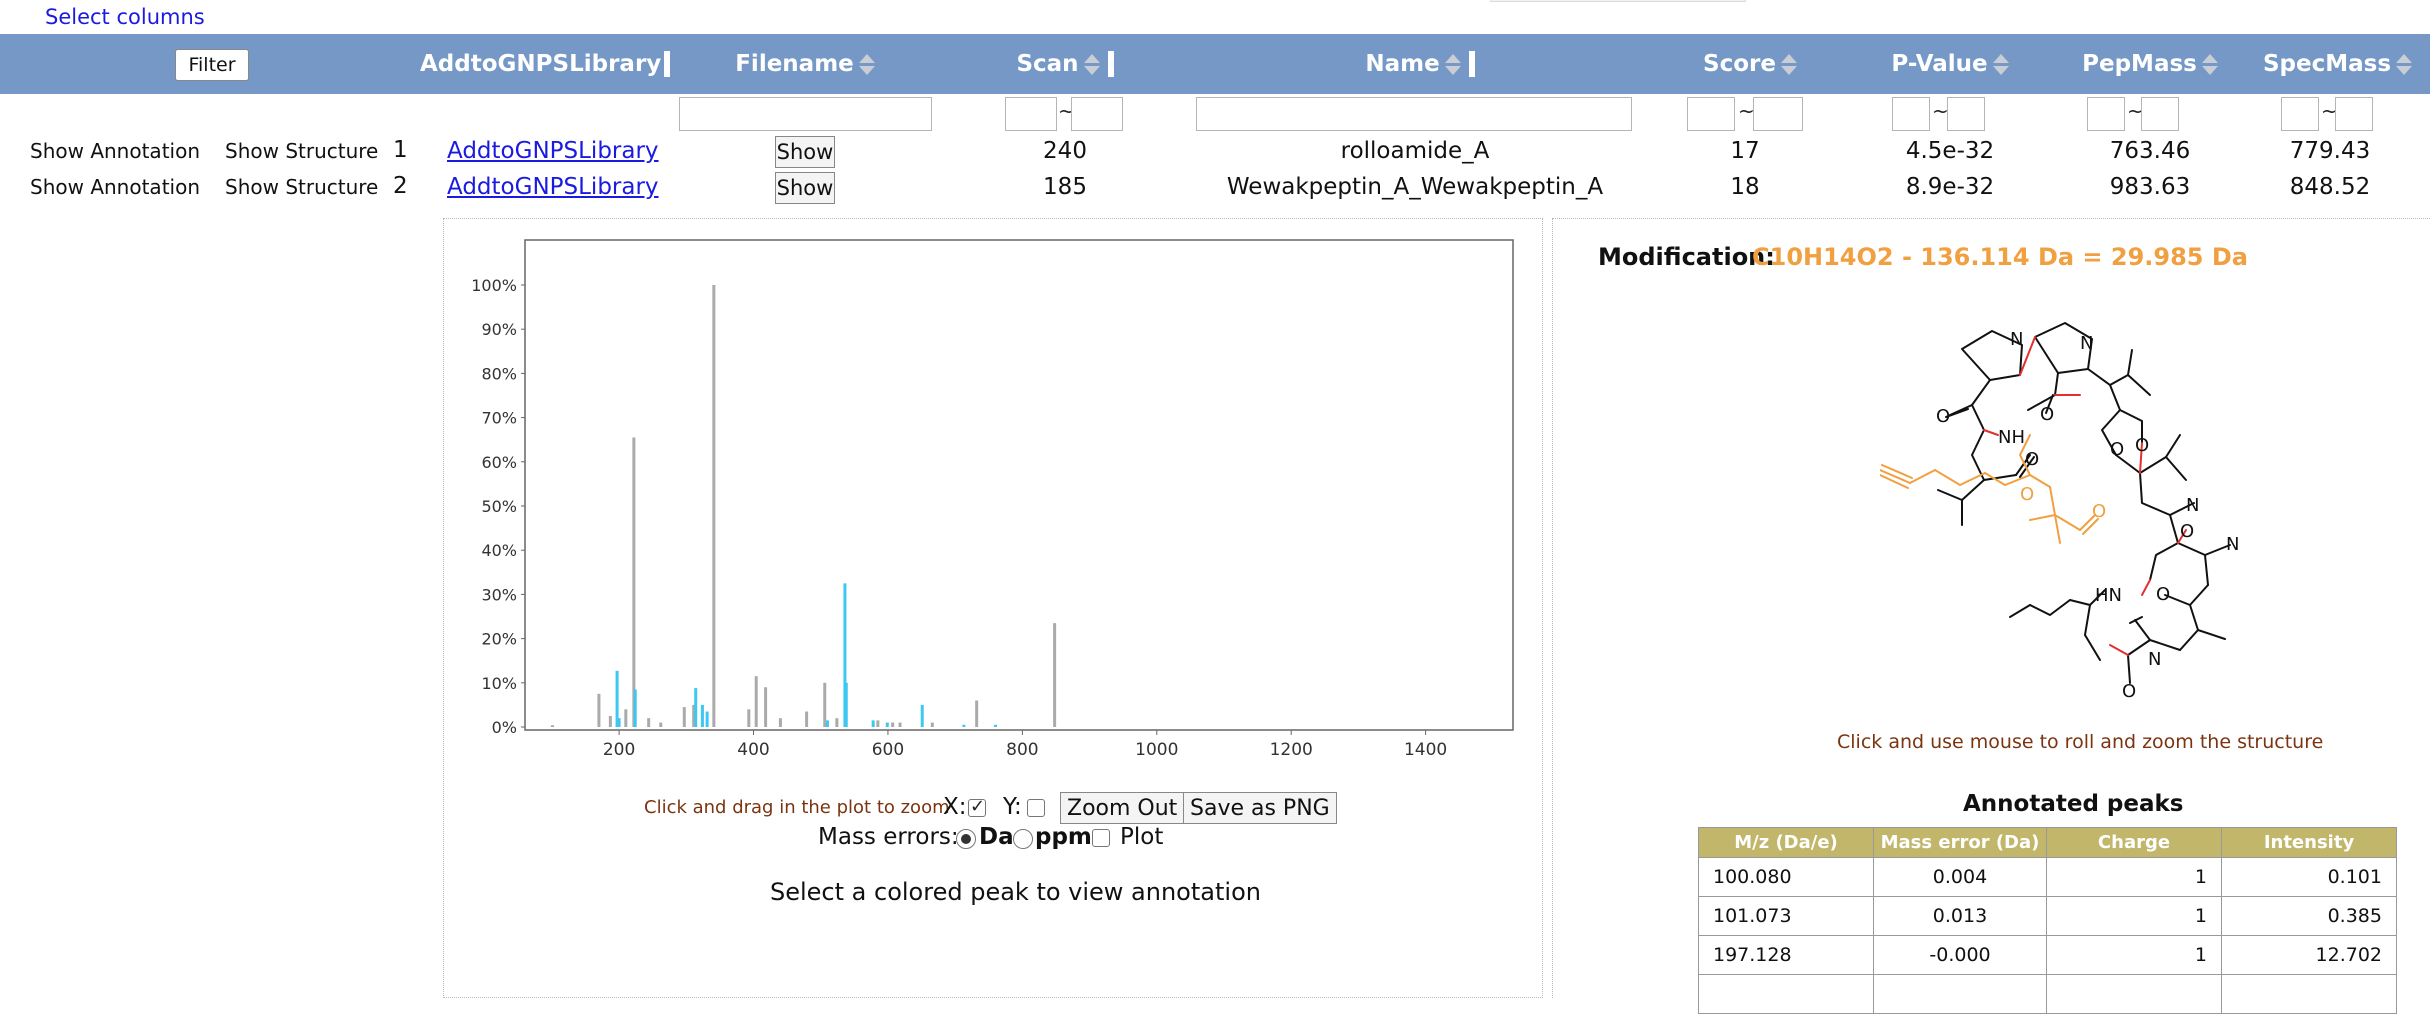  I want to click on pepmass-value: 983.63, so click(2150, 187).